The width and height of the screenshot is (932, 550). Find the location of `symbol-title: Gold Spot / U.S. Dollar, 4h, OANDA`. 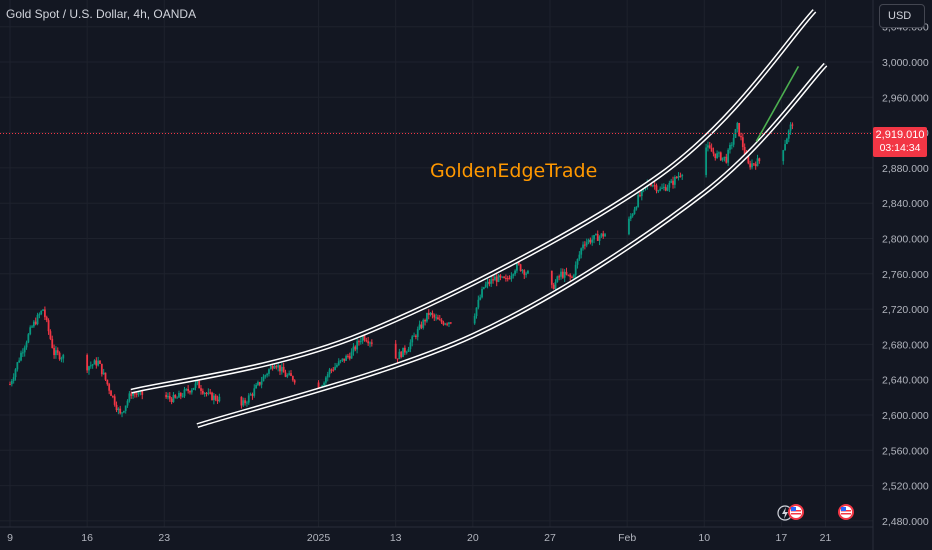

symbol-title: Gold Spot / U.S. Dollar, 4h, OANDA is located at coordinates (101, 14).